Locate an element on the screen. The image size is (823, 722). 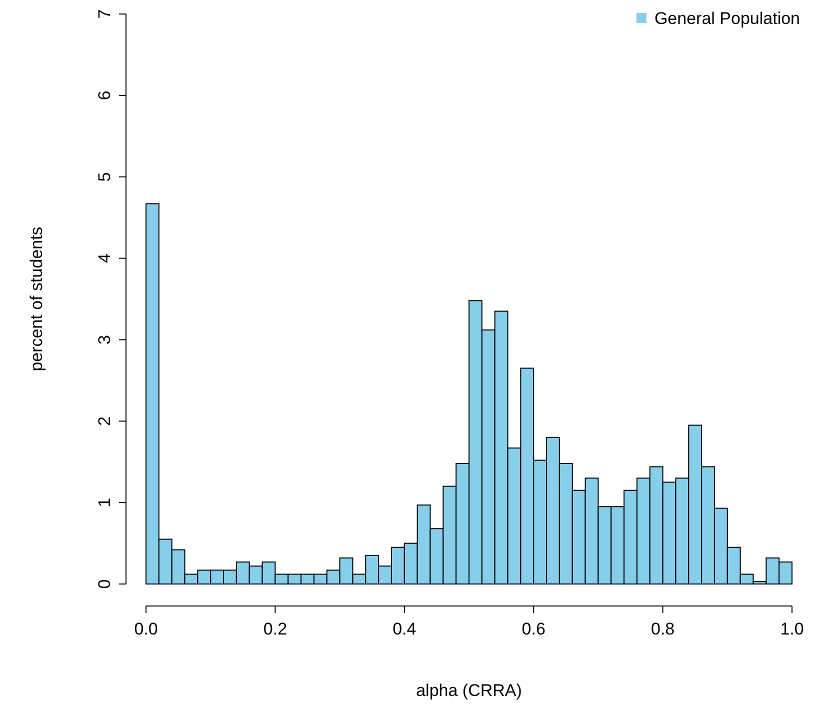
y-tick-label: 1 is located at coordinates (104, 503).